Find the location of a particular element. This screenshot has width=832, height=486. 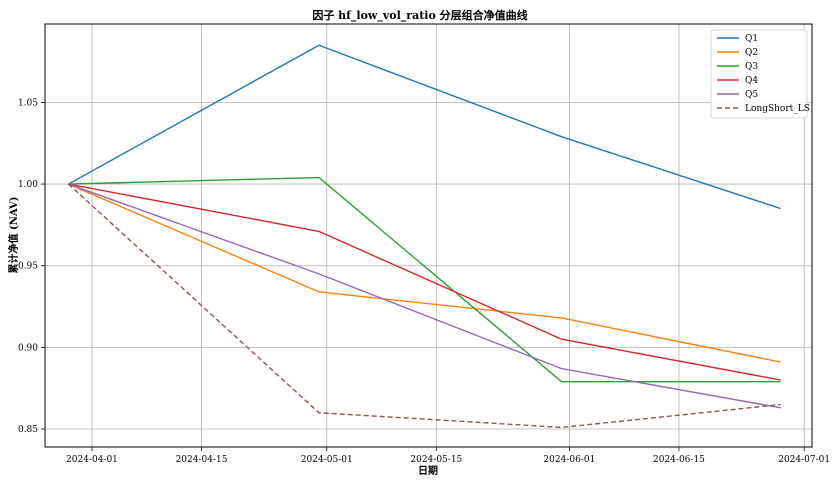

chart-title: 因子 hf_low_vol_ratio 分层组合净值曲线 is located at coordinates (419, 15).